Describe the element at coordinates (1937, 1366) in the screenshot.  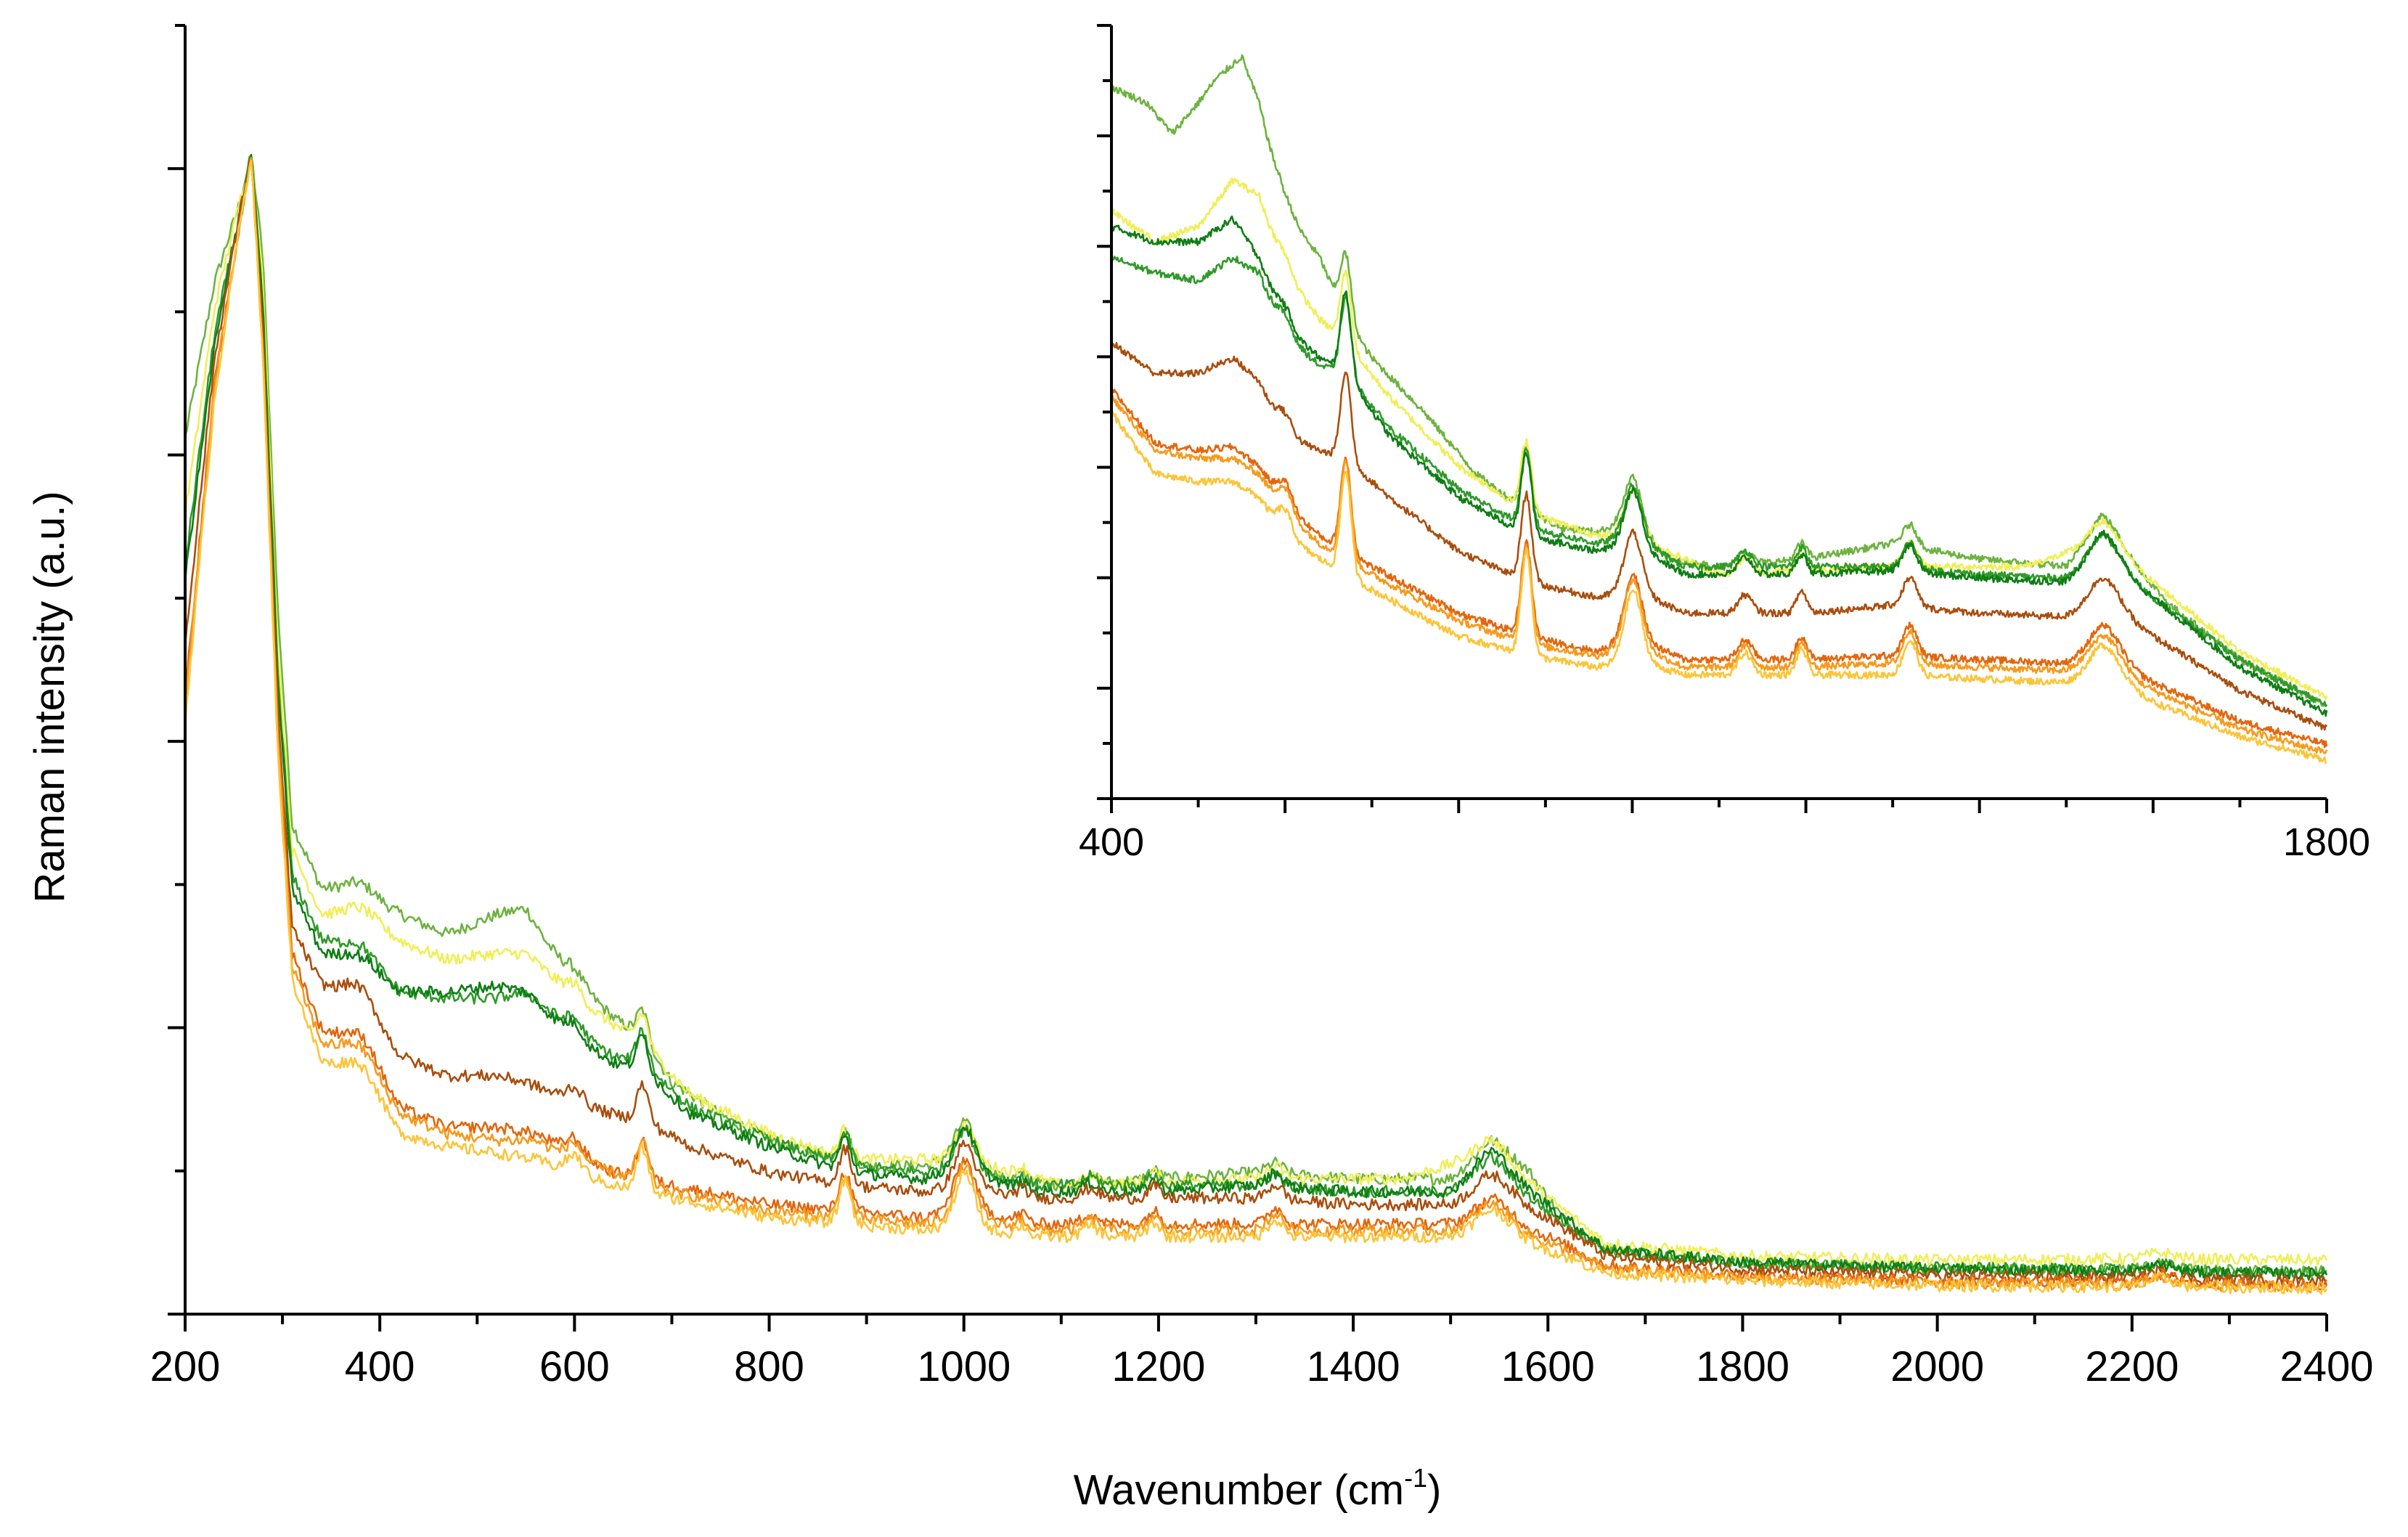
I see `x-tick-label-2000: 2000` at that location.